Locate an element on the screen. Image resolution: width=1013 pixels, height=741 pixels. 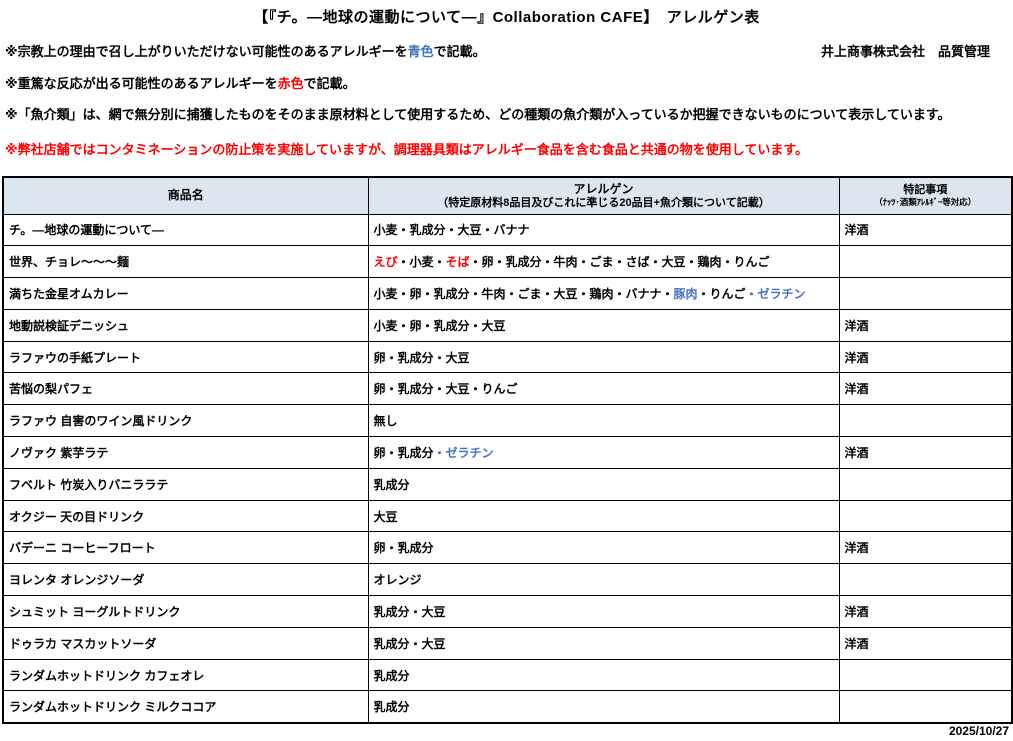
product-name-cell: 世界、チョレ～～～麺 is located at coordinates (185, 262).